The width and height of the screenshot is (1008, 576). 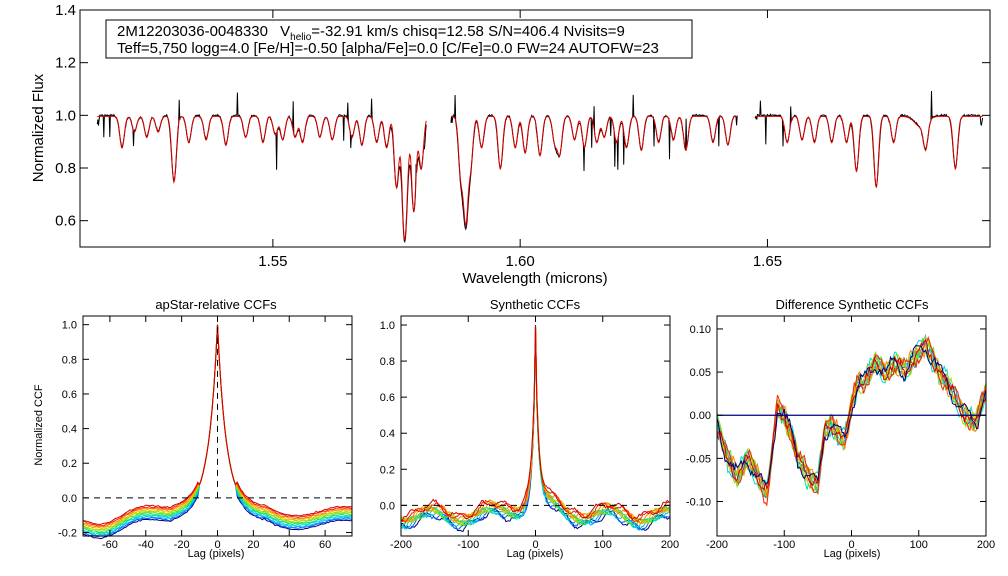 I want to click on apstar-ccf-x-tick-label: -40, so click(x=146, y=545).